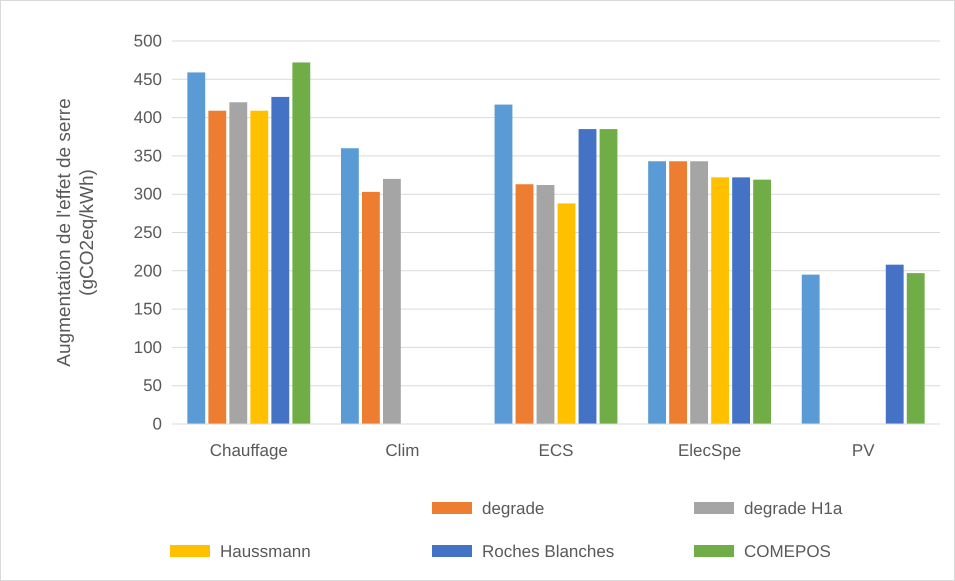 The width and height of the screenshot is (955, 581). What do you see at coordinates (76, 232) in the screenshot?
I see `y-axis-title: Augmentation de l'effet de serre (gCO2eq/kWh)` at bounding box center [76, 232].